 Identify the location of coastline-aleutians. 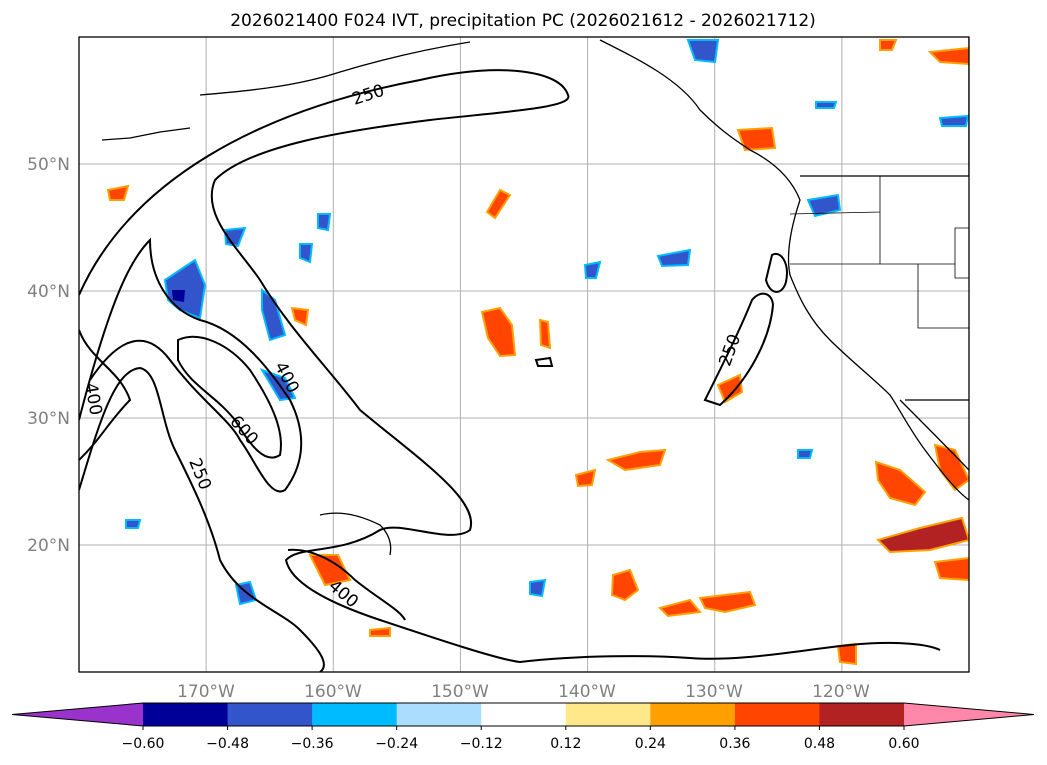
(335, 68).